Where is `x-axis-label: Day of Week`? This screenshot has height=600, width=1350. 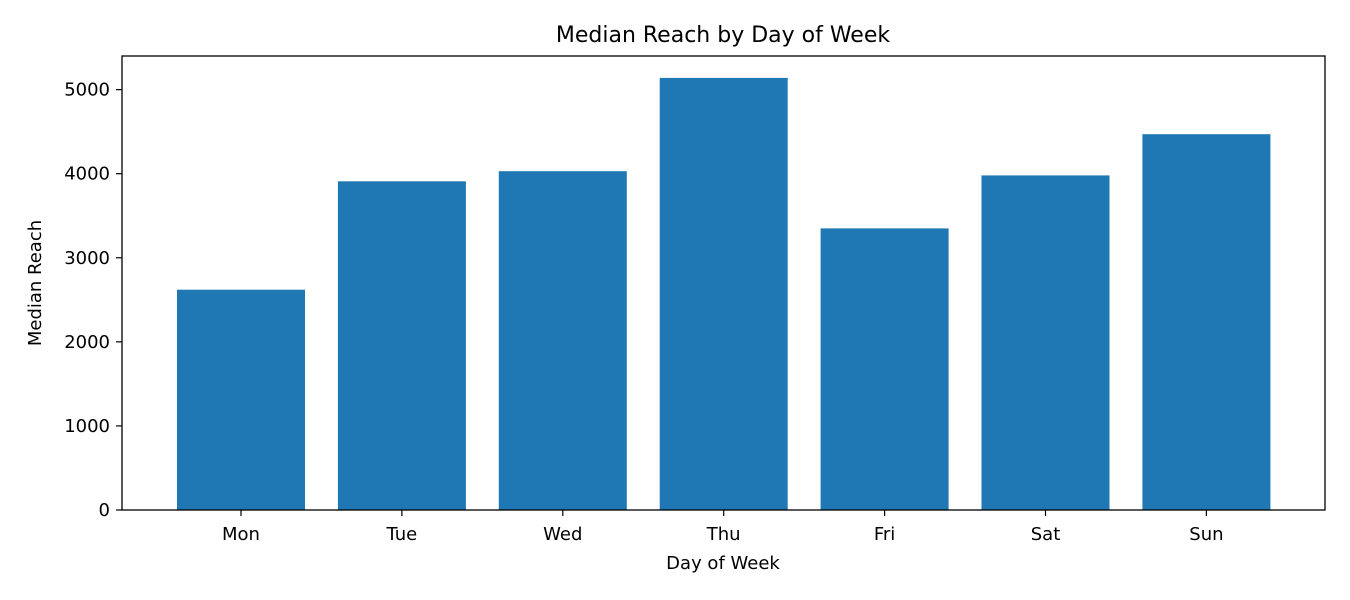
x-axis-label: Day of Week is located at coordinates (723, 563).